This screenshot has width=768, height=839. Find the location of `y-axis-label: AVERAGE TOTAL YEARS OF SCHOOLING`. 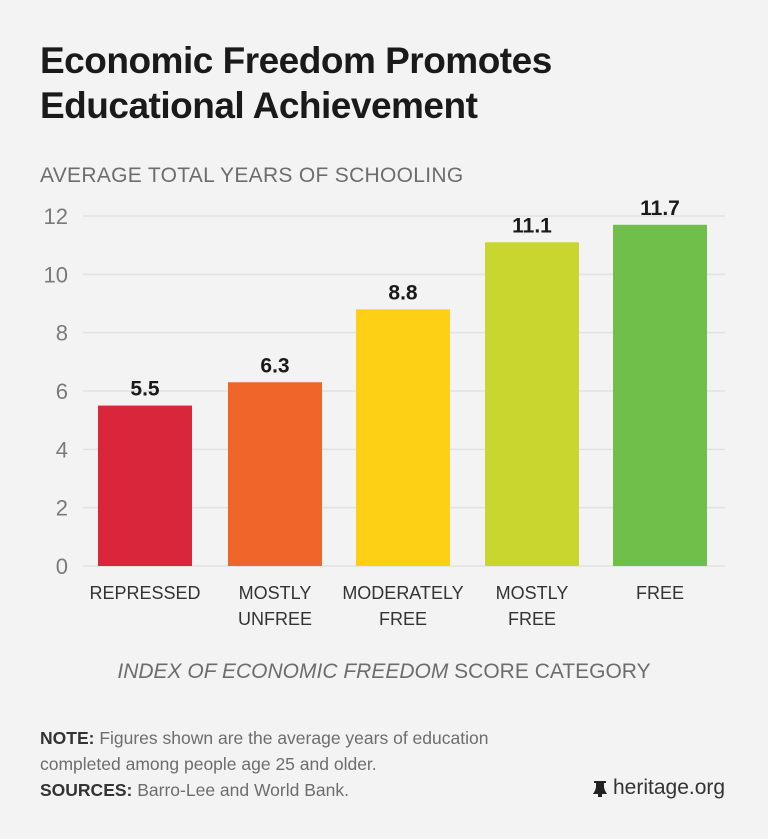

y-axis-label: AVERAGE TOTAL YEARS OF SCHOOLING is located at coordinates (252, 175).